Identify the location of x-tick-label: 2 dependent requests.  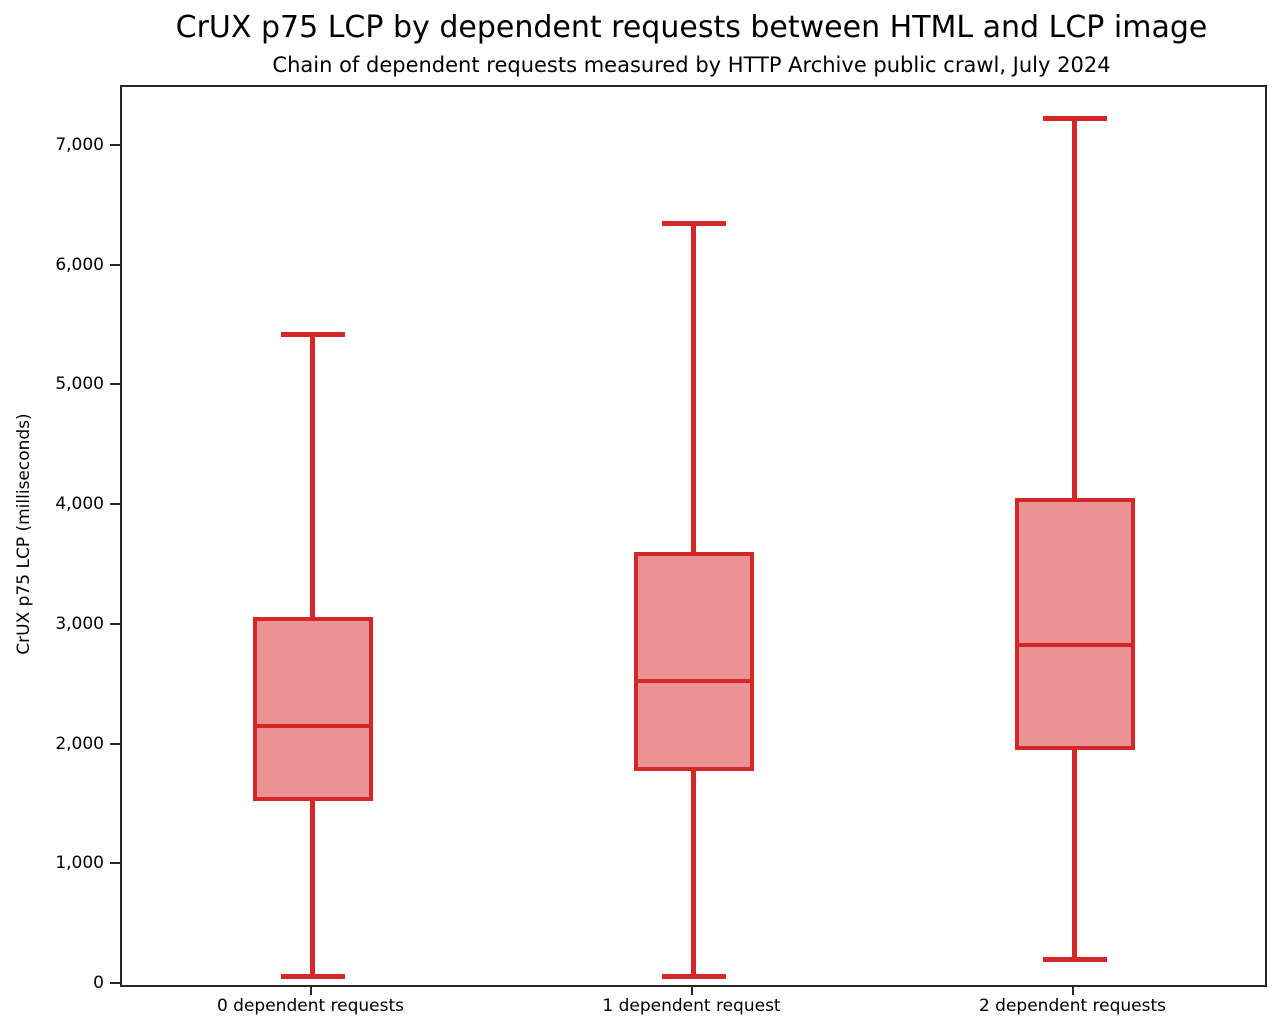
(1072, 1006).